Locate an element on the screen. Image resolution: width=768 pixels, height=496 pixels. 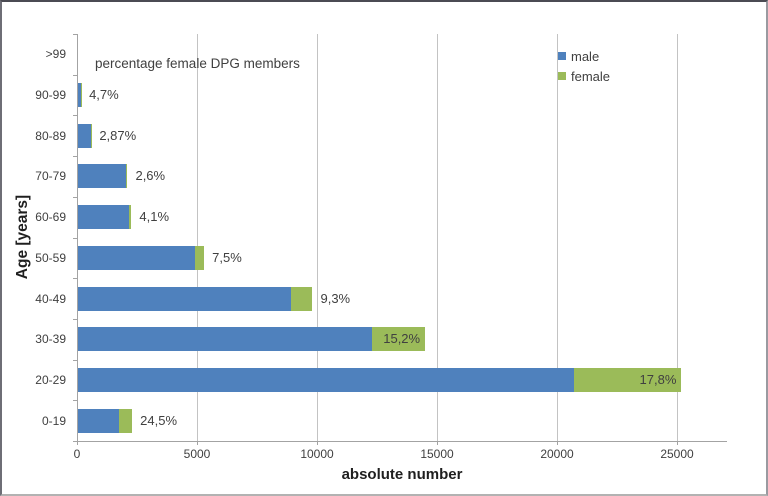
pct-female-label: 17,8% is located at coordinates (658, 379).